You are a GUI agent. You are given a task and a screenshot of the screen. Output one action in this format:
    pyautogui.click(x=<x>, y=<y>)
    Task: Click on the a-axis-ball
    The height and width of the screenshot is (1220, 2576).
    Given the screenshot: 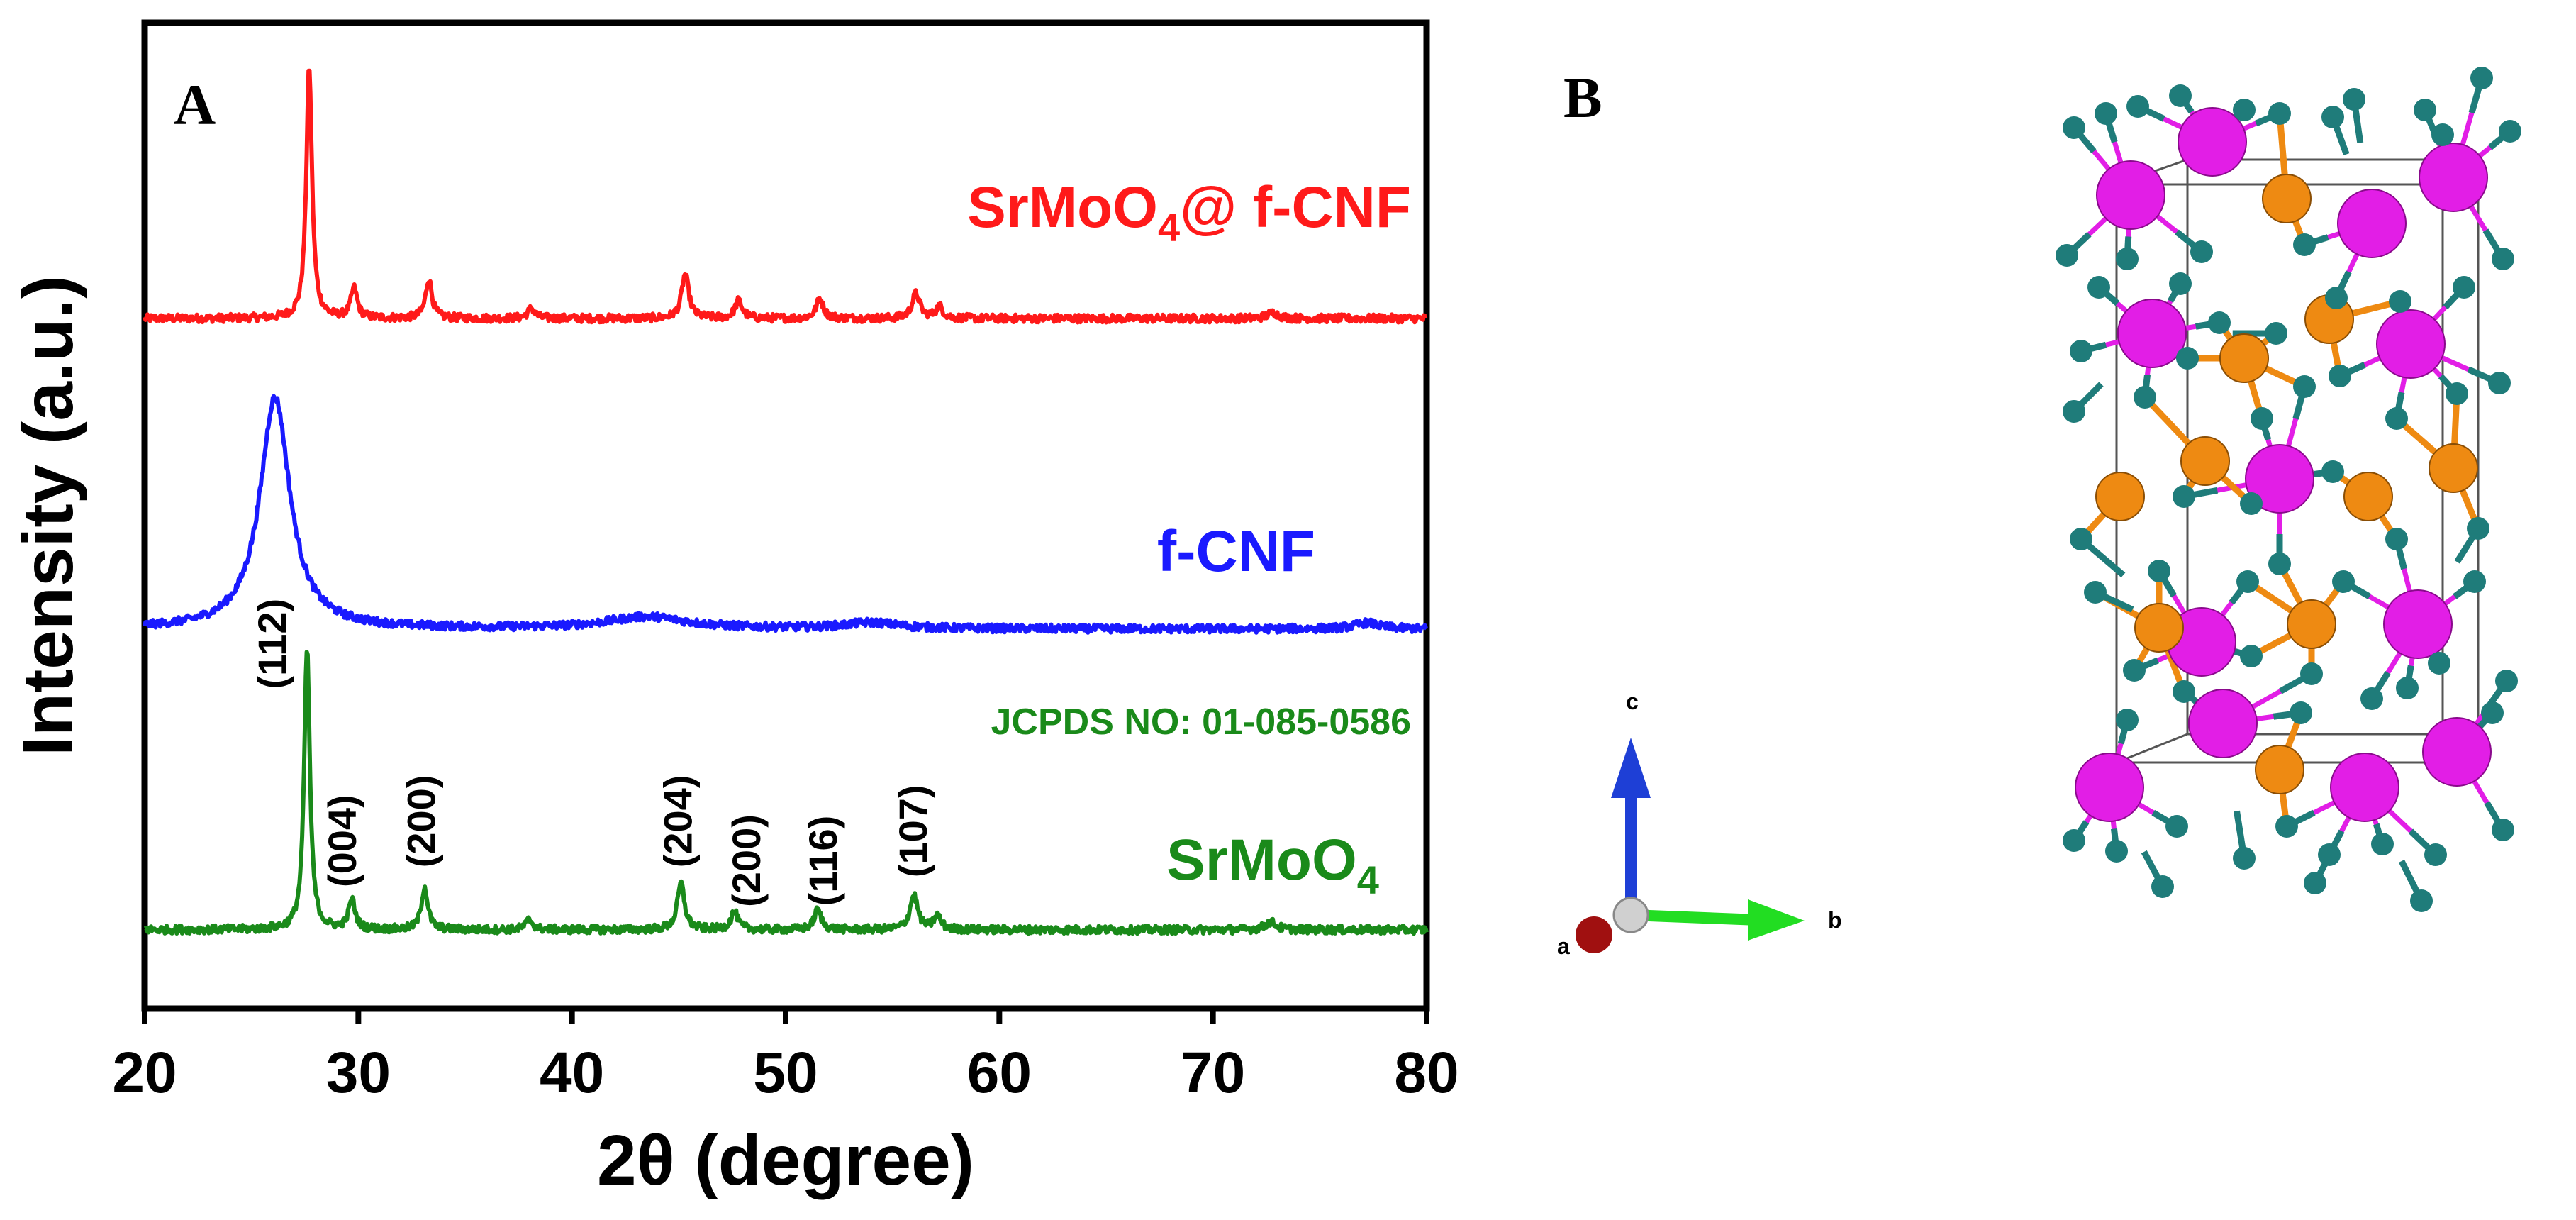 What is the action you would take?
    pyautogui.click(x=1594, y=935)
    